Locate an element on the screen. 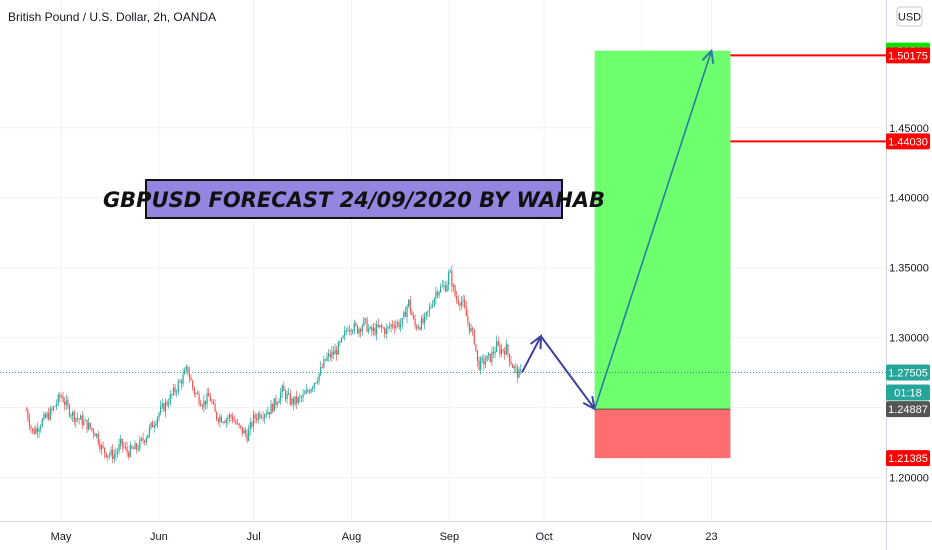 This screenshot has width=932, height=550. target-zone is located at coordinates (662, 230).